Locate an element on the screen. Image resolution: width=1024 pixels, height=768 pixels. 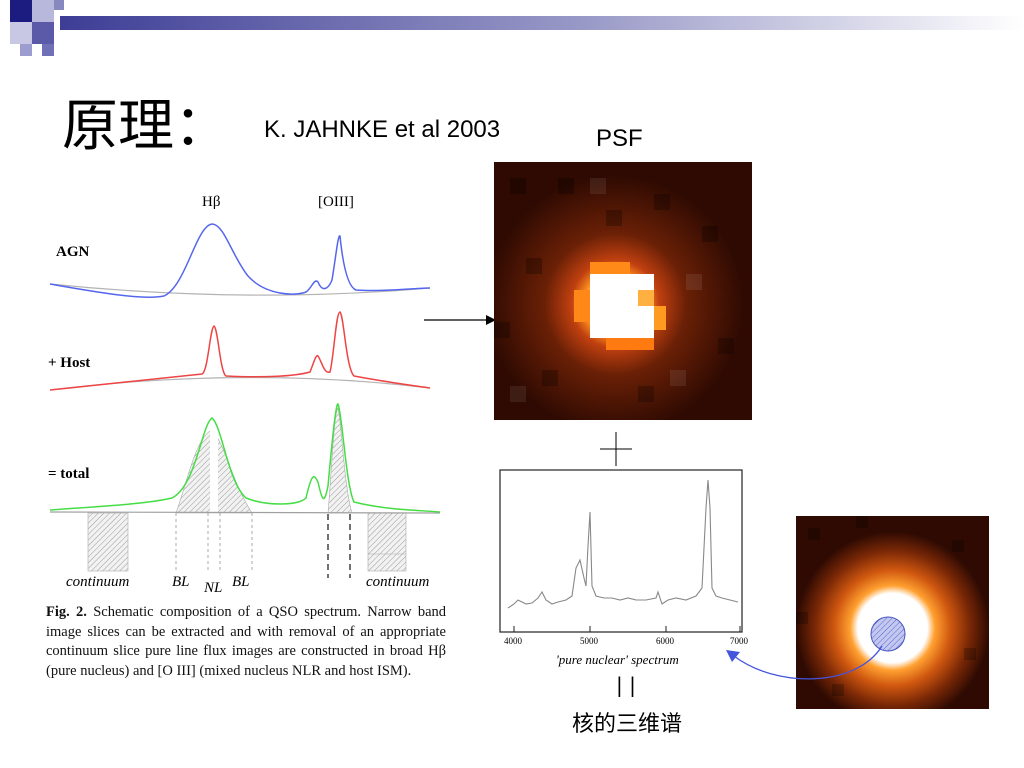
continuum-right-box is located at coordinates (387, 542).